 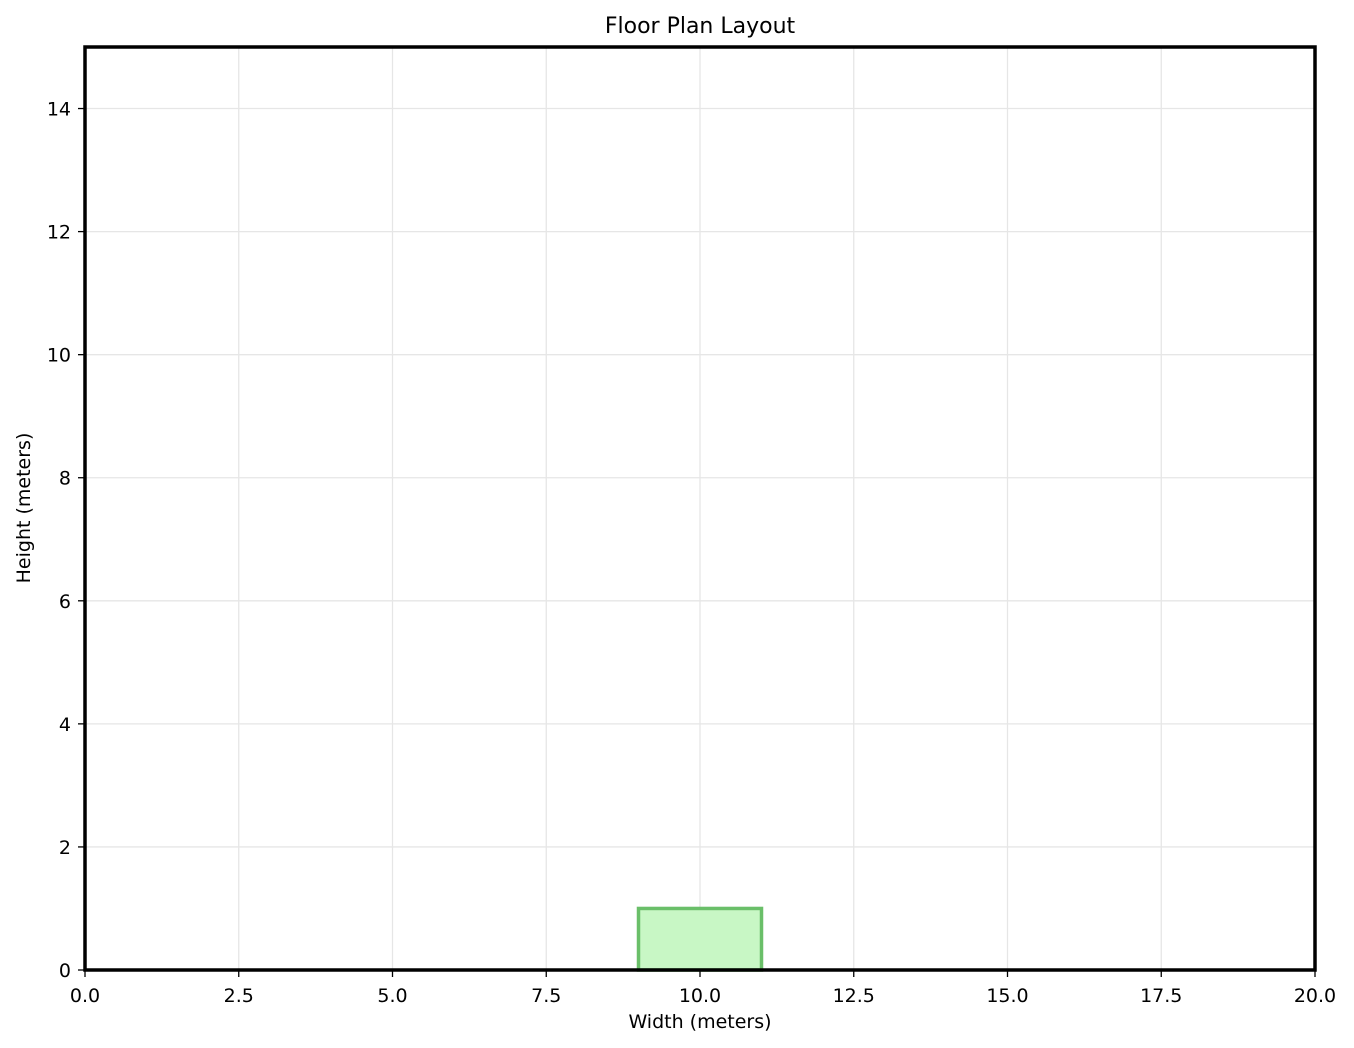 What do you see at coordinates (700, 996) in the screenshot?
I see `x-tick-label: 10.0` at bounding box center [700, 996].